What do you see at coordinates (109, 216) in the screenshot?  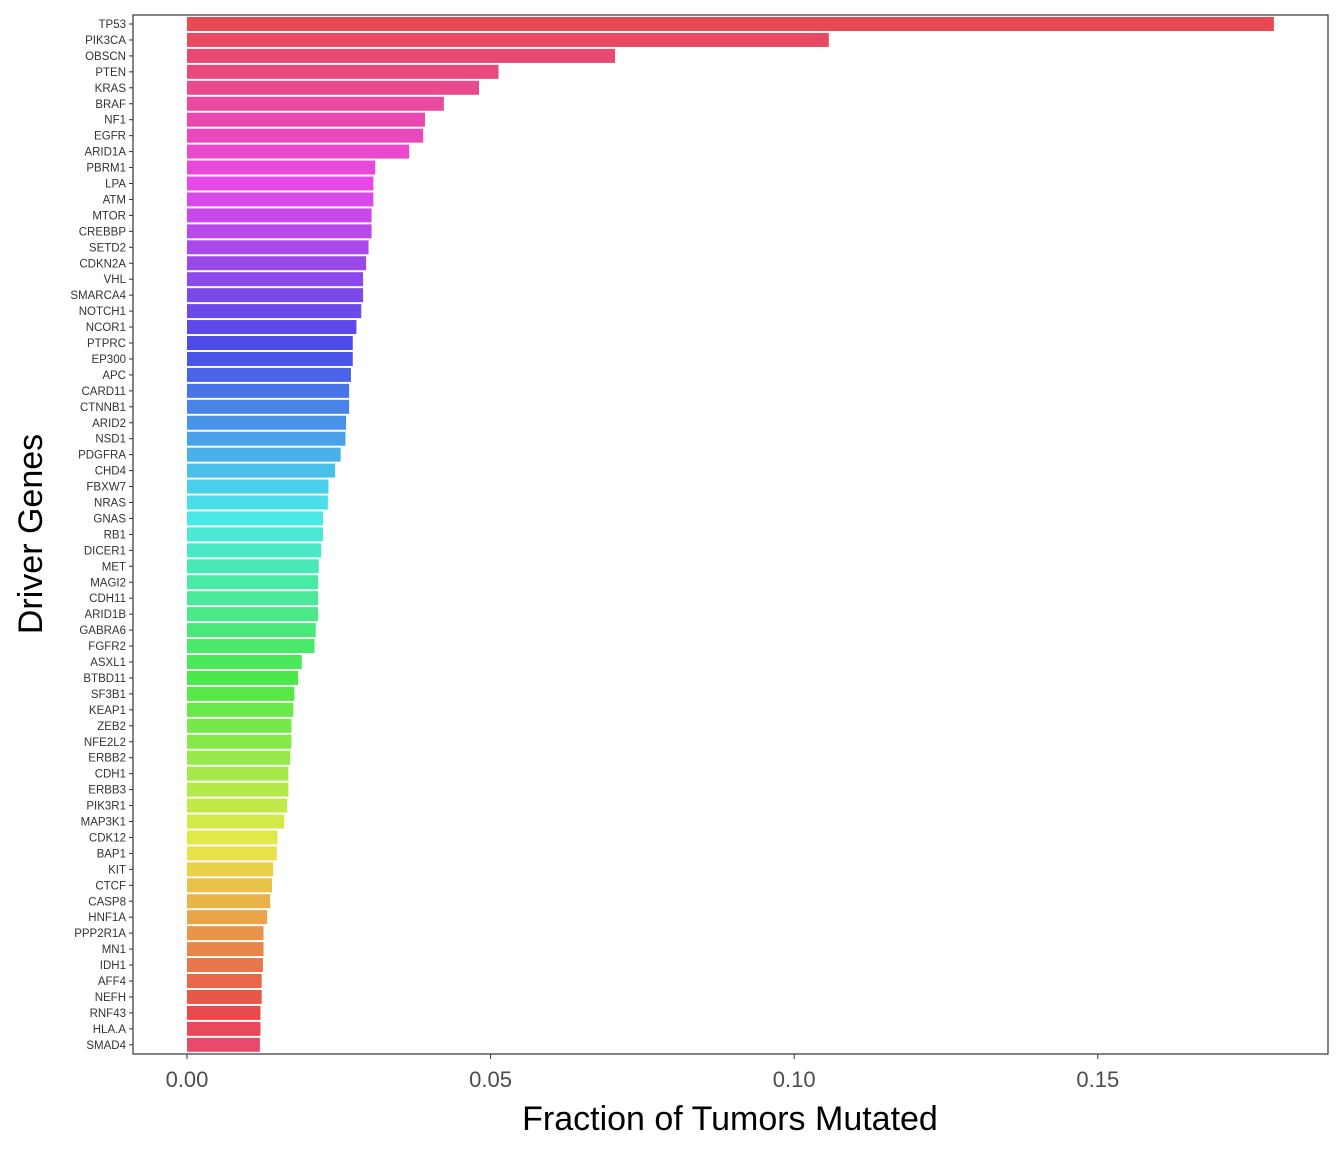 I see `y-tick-label: MTOR` at bounding box center [109, 216].